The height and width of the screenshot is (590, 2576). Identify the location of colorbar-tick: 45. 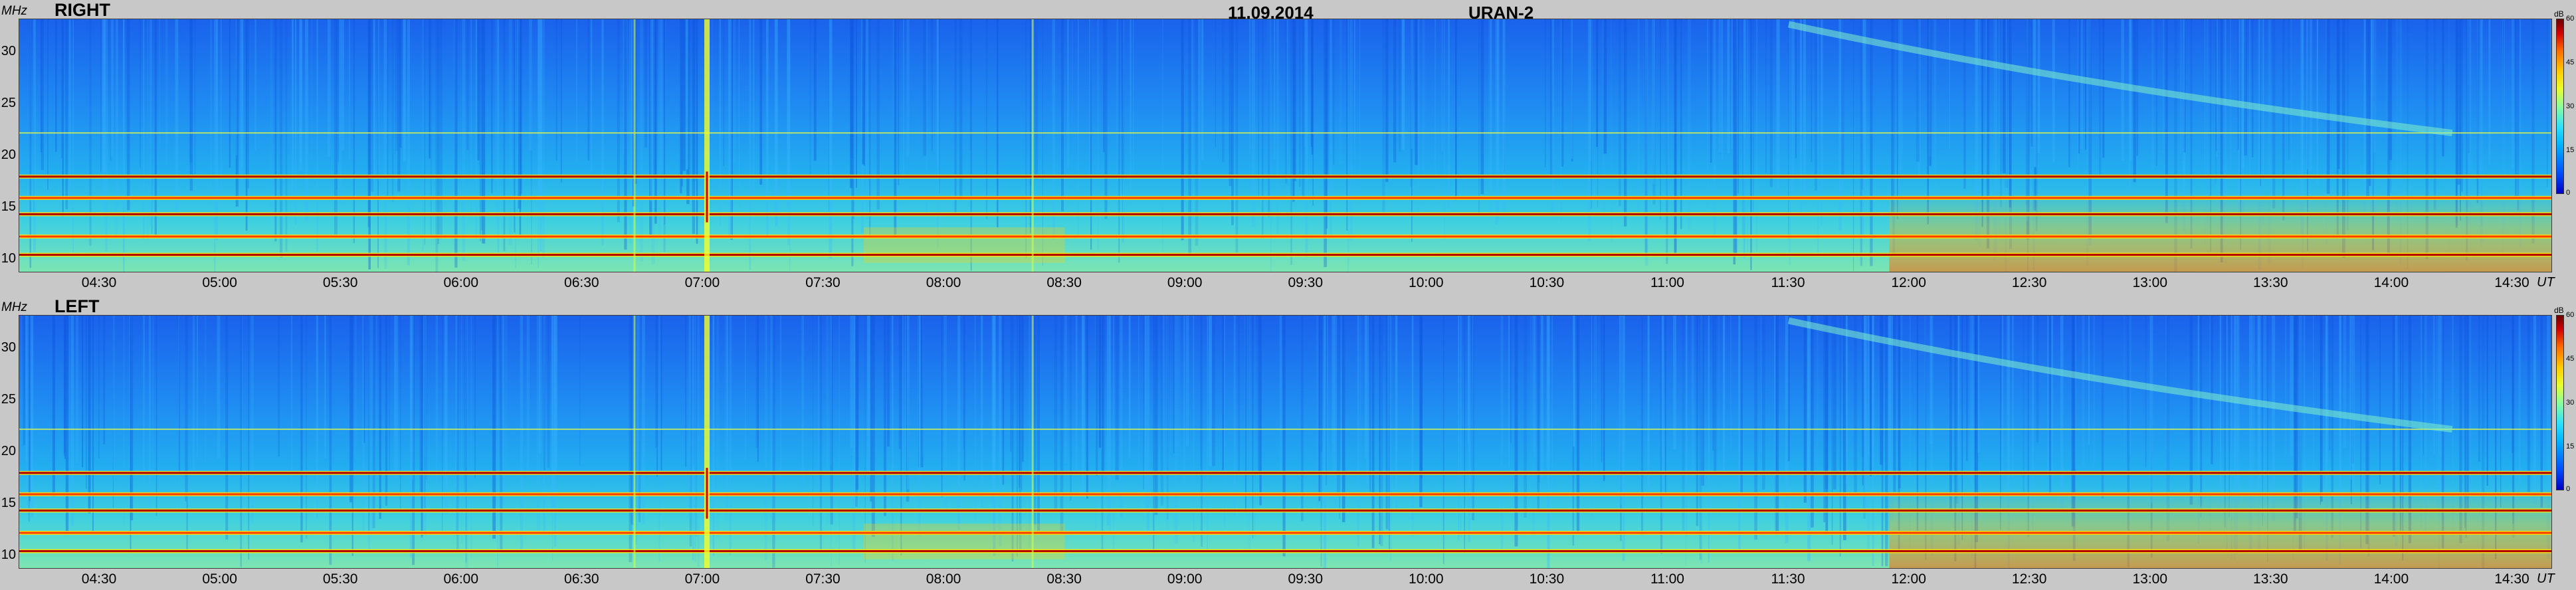
(2570, 359).